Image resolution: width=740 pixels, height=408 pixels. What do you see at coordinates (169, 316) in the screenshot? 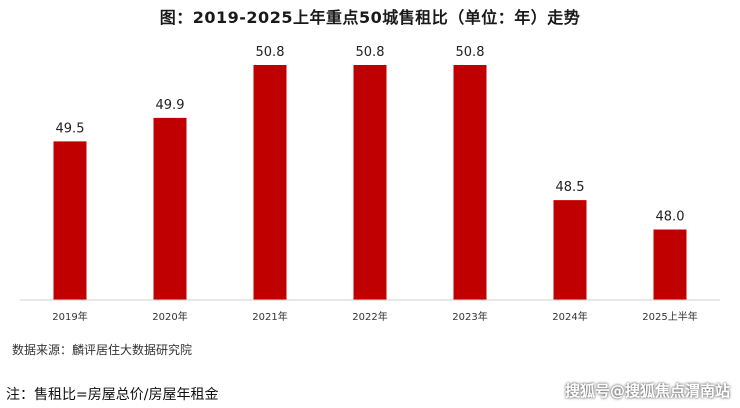
I see `category-label-1: 2020年` at bounding box center [169, 316].